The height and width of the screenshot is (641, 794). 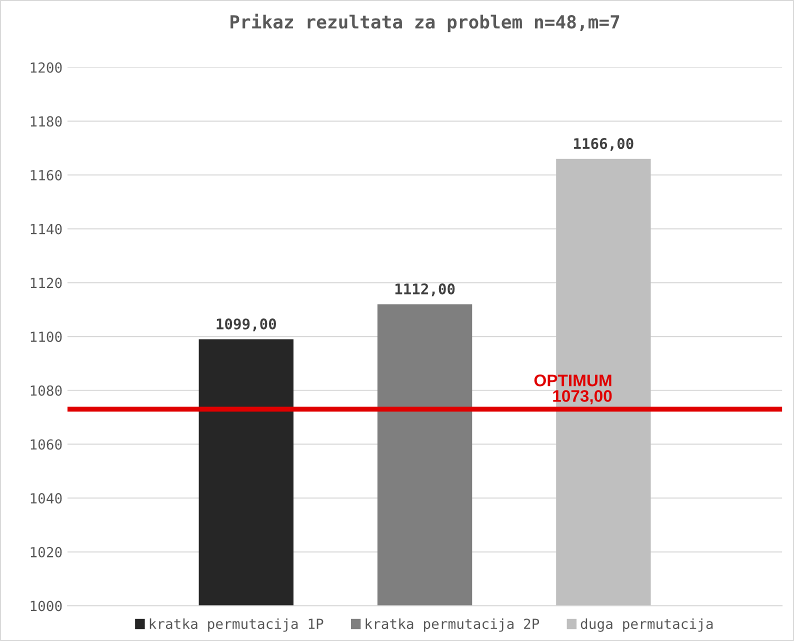 I want to click on y-tick-label: 1060, so click(x=46, y=444).